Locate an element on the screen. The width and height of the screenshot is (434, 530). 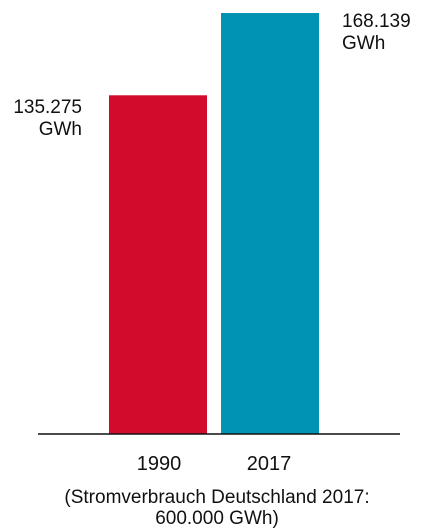
bar-value-label-2017: 168.139 GWh is located at coordinates (376, 33).